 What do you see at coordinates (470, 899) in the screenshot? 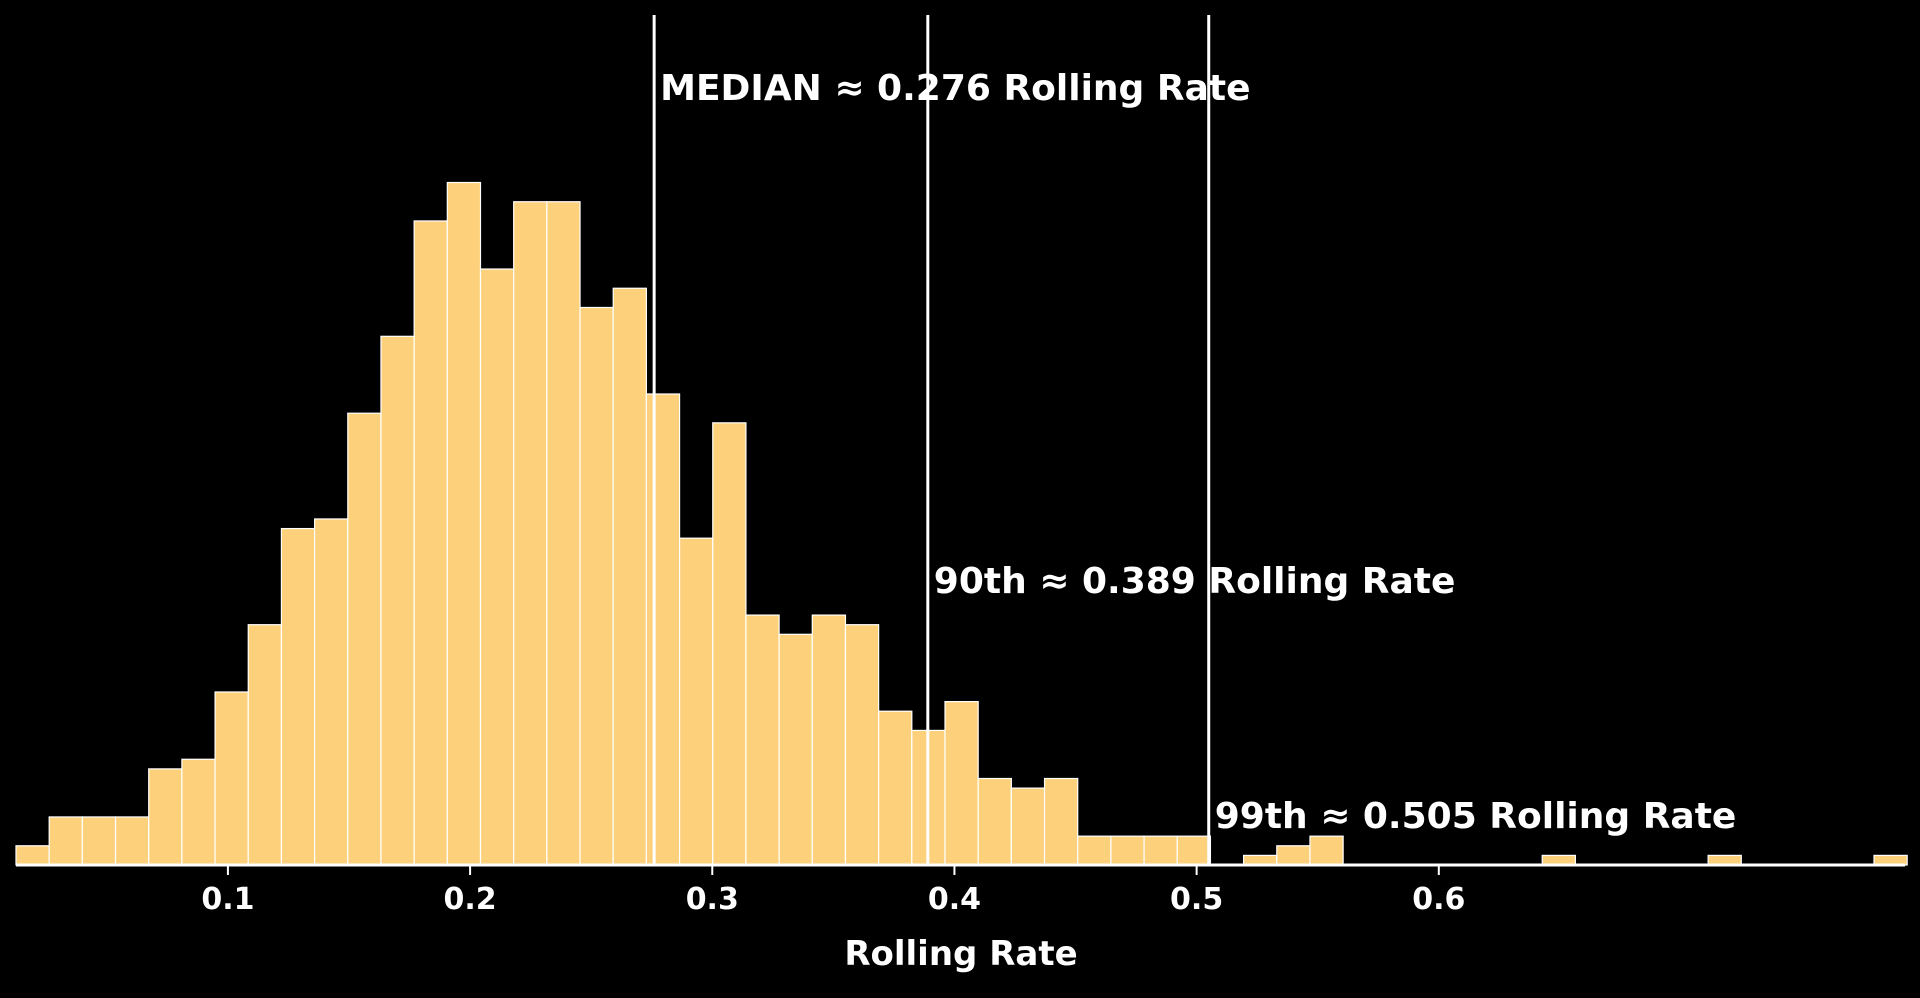
I see `x-tick-label: 0.2` at bounding box center [470, 899].